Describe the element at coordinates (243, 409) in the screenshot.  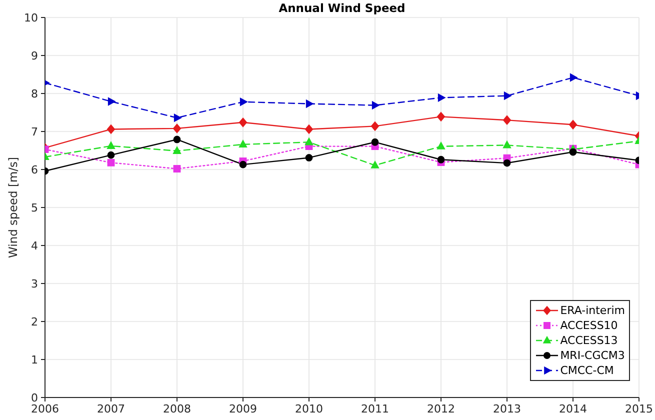
I see `x-tick-label: 2009` at that location.